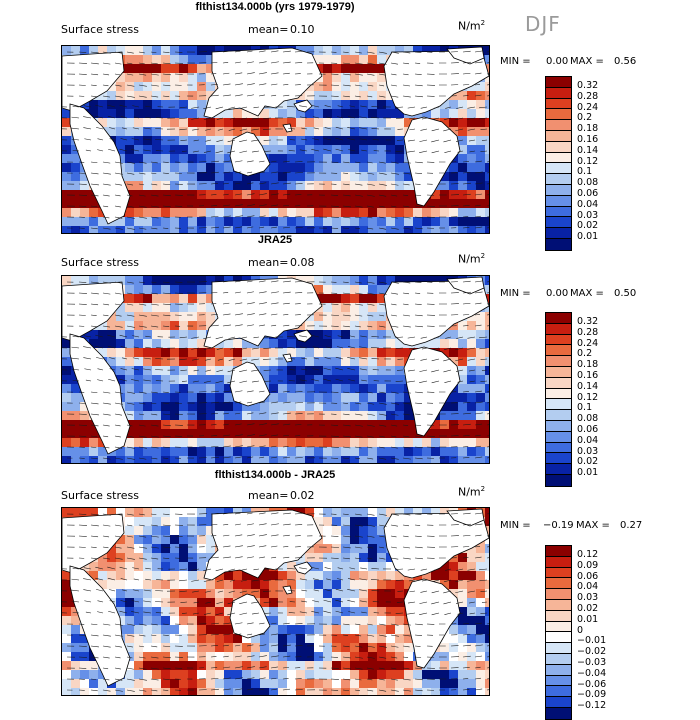  I want to click on panel-3-min-label: MIN =, so click(515, 525).